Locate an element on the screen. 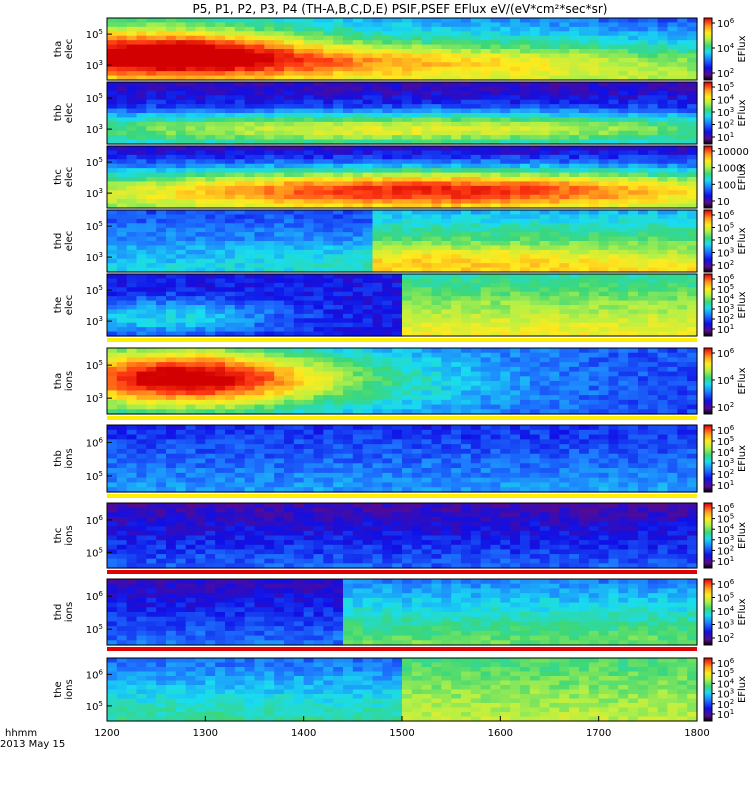 This screenshot has height=800, width=750. colorbar-label: EFlux is located at coordinates (742, 176).